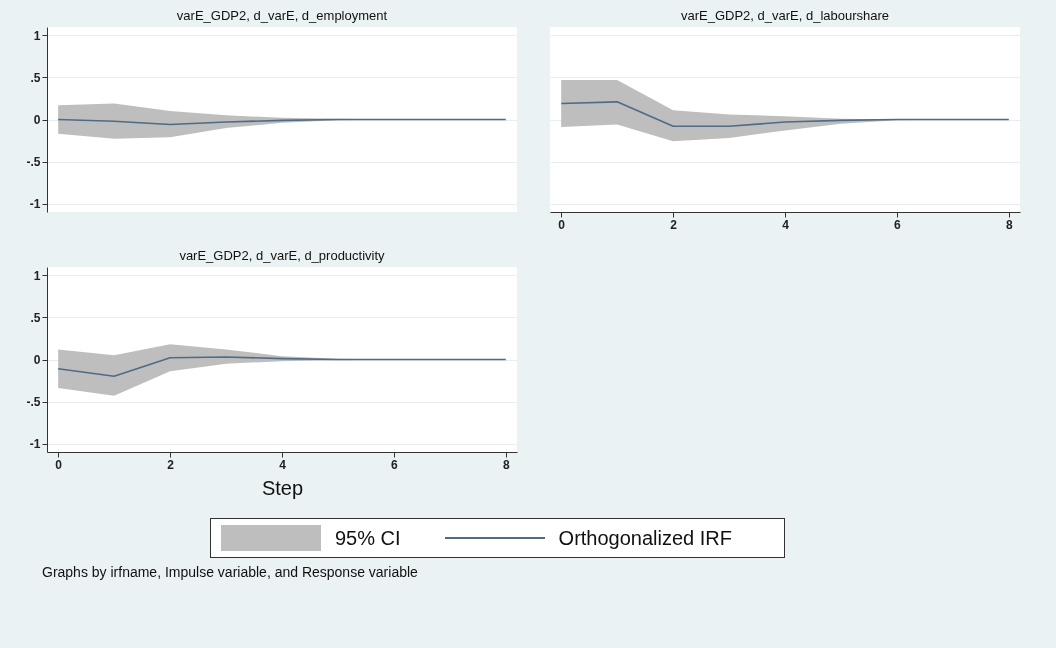  I want to click on text: 95% CI, so click(368, 538).